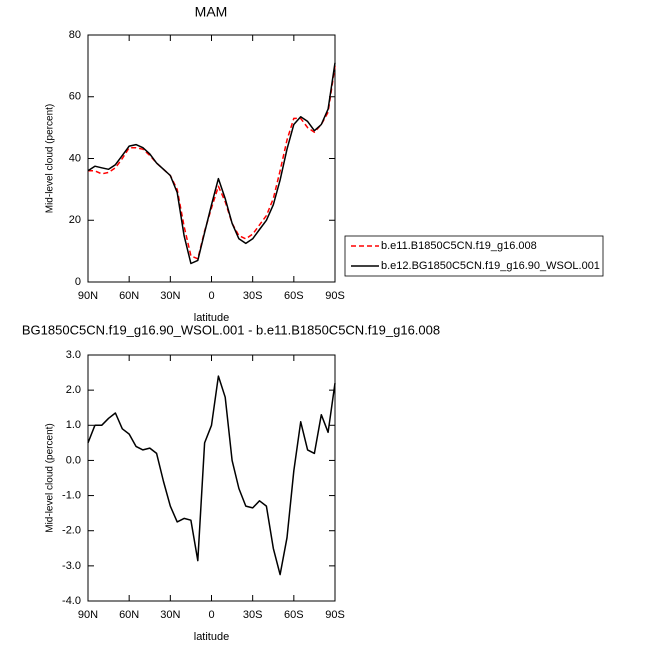 This screenshot has width=648, height=654. What do you see at coordinates (75, 97) in the screenshot?
I see `y-tick-label: 60` at bounding box center [75, 97].